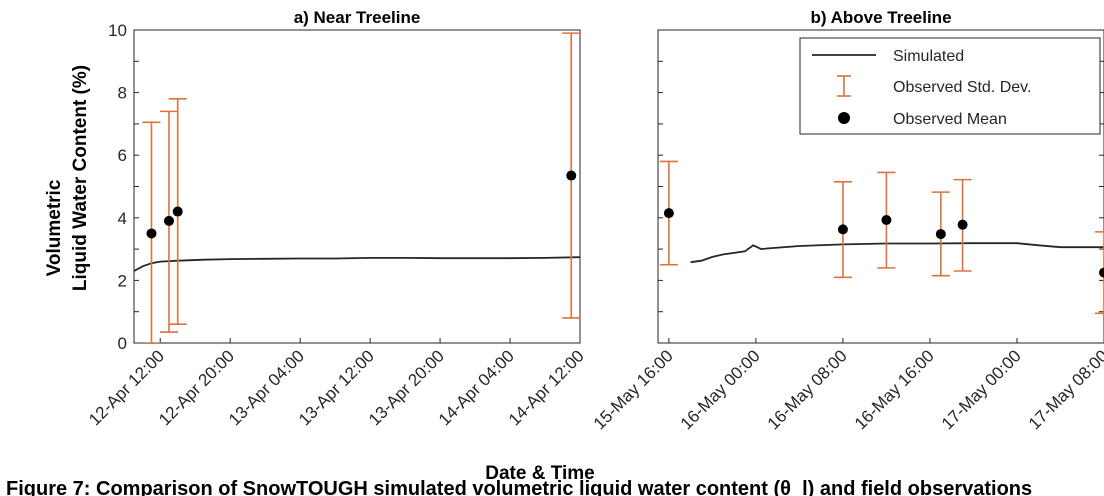  Describe the element at coordinates (881, 237) in the screenshot. I see `plot-area` at that location.